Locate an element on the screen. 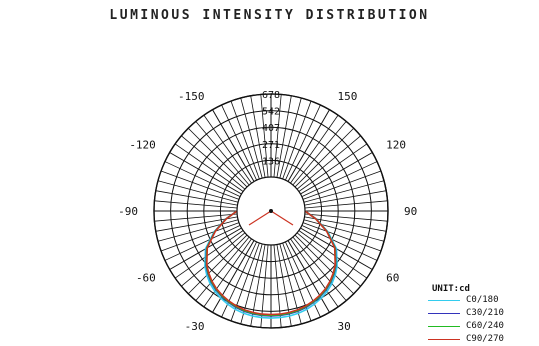 This screenshot has height=346, width=539. legend-label: C60/240 is located at coordinates (485, 326).